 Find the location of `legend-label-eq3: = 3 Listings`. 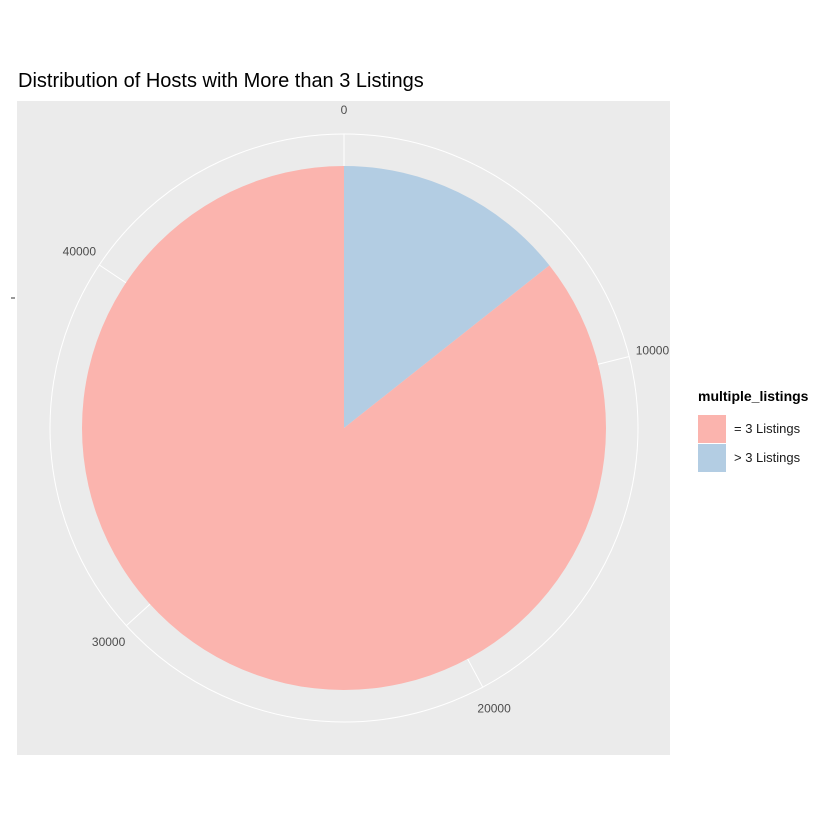

legend-label-eq3: = 3 Listings is located at coordinates (767, 428).